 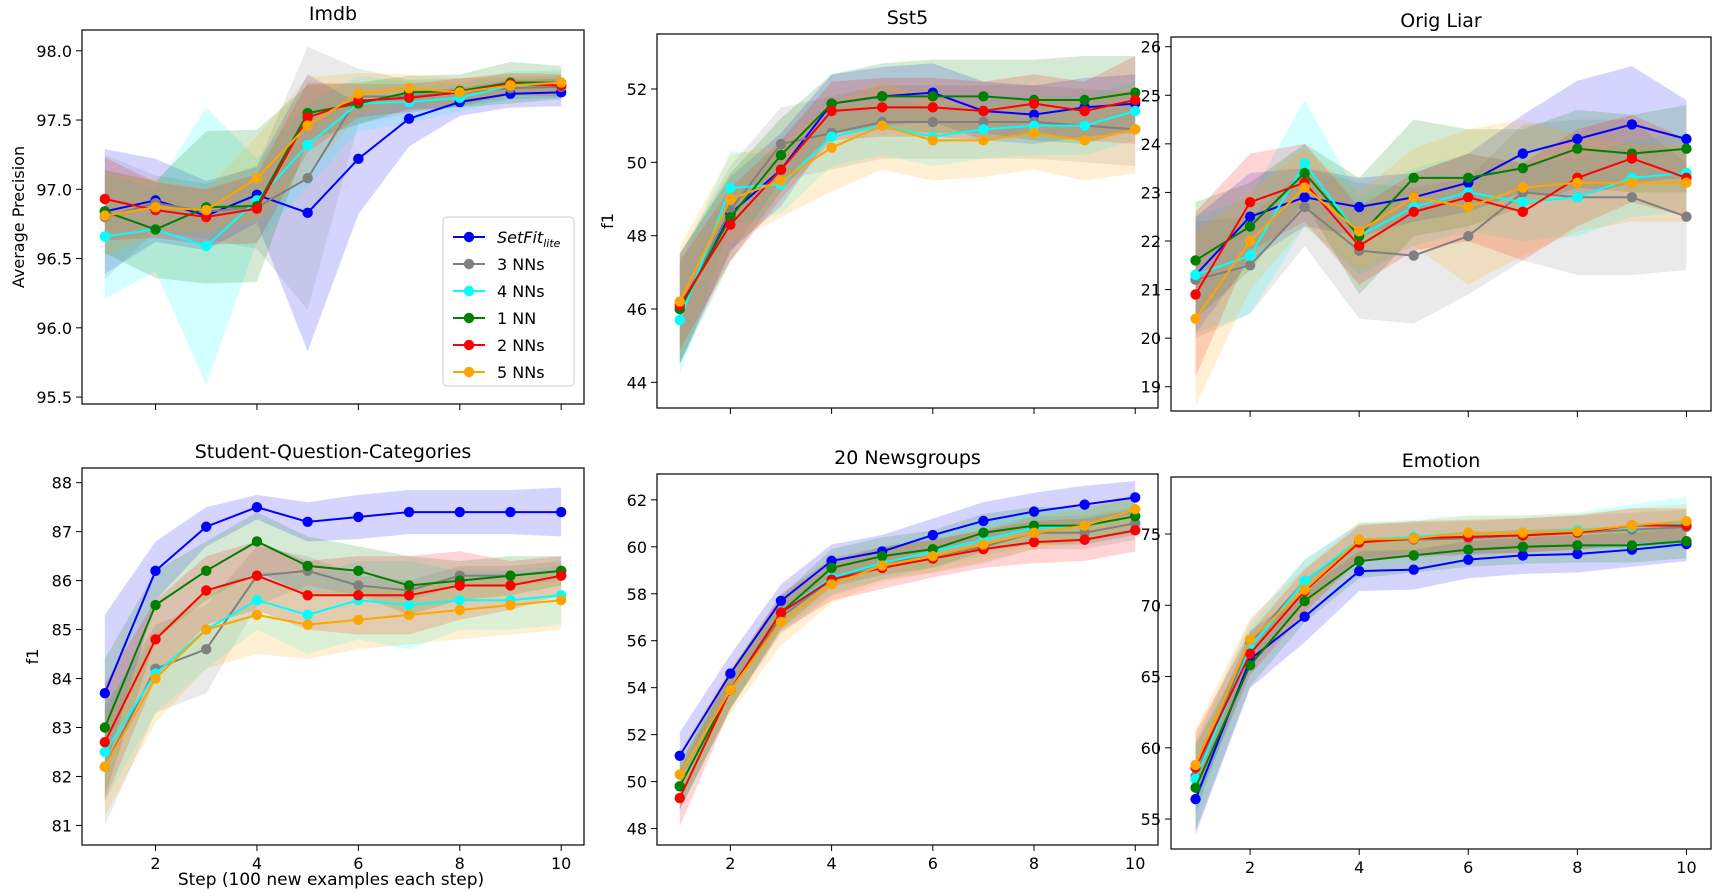 I want to click on y-tick-label: 20, so click(x=1151, y=338).